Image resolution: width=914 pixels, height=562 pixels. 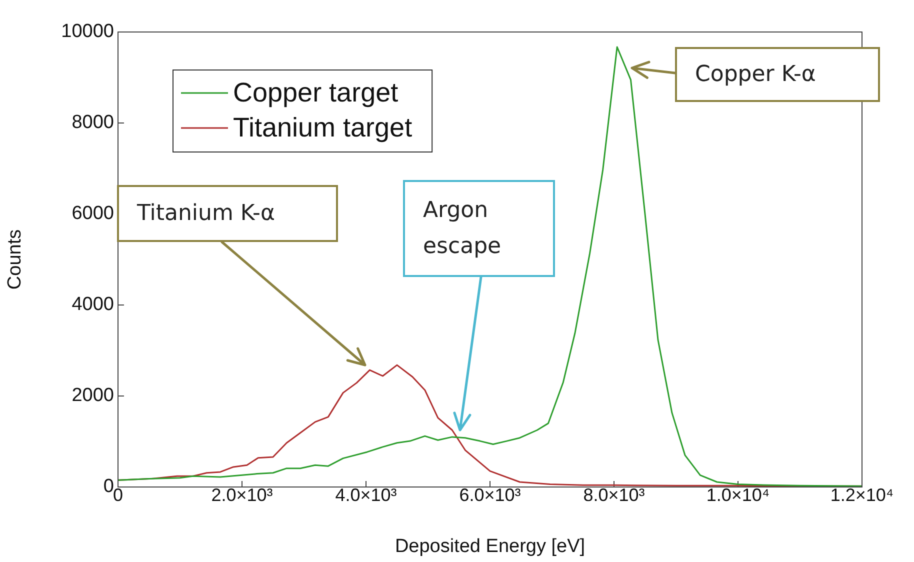 What do you see at coordinates (479, 228) in the screenshot?
I see `callout-box: Argon escape` at bounding box center [479, 228].